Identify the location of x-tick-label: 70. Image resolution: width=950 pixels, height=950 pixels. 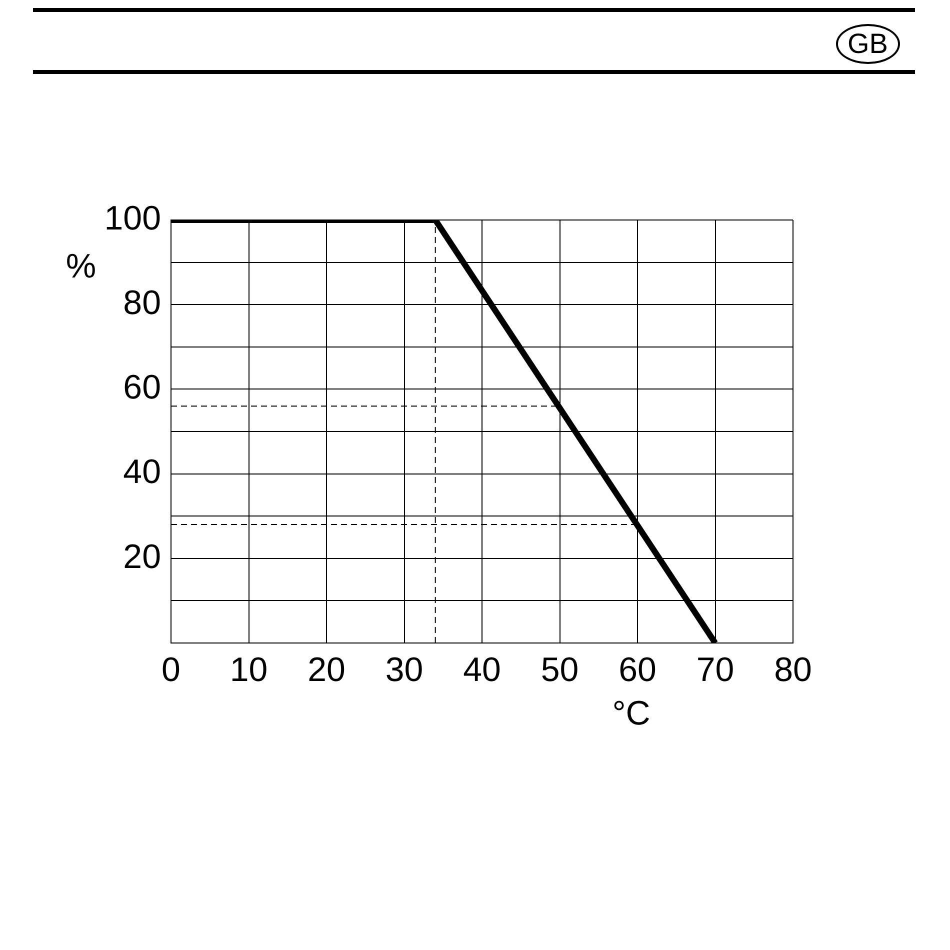
(715, 669).